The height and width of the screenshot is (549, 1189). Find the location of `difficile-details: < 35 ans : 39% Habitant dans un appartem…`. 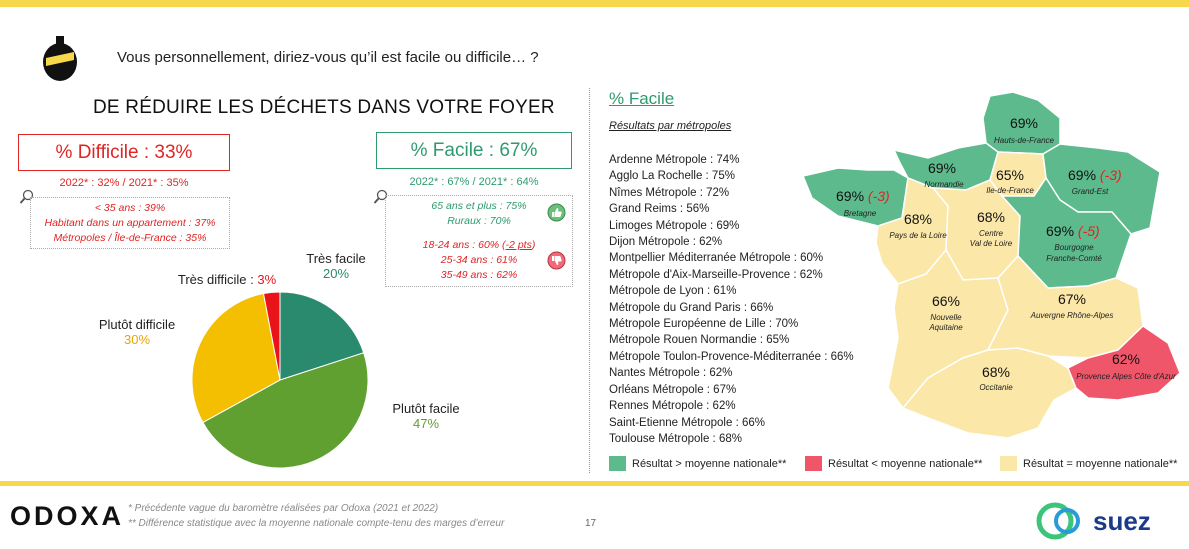

difficile-details: < 35 ans : 39% Habitant dans un appartem… is located at coordinates (130, 223).